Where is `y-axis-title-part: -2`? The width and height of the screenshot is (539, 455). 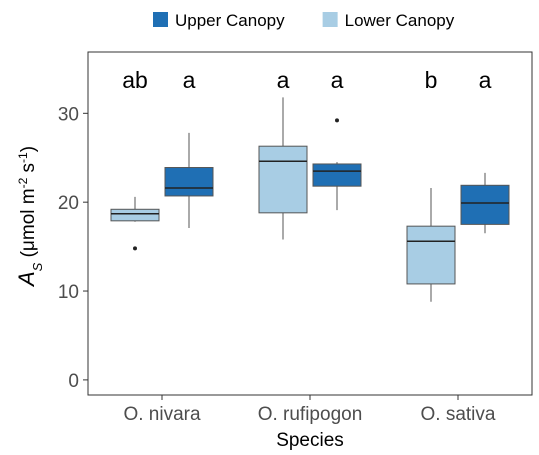 y-axis-title-part: -2 is located at coordinates (23, 182).